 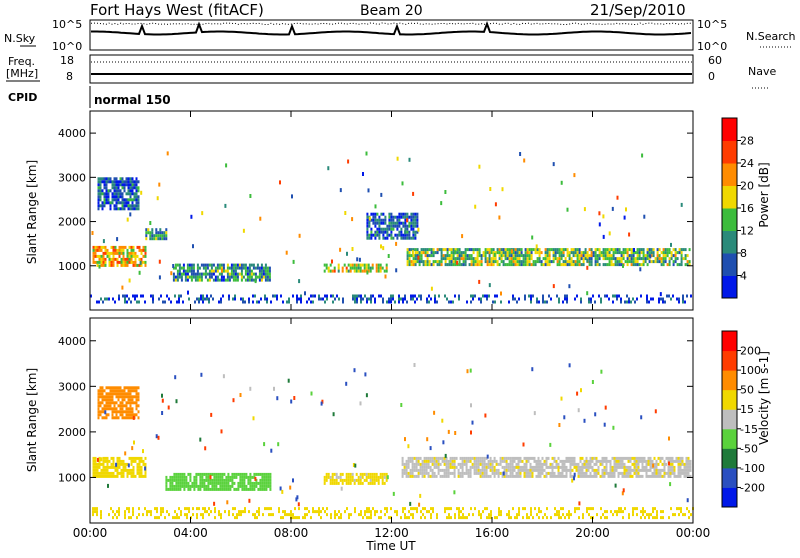 I want to click on y-tick-label: 2000, so click(x=72, y=432).